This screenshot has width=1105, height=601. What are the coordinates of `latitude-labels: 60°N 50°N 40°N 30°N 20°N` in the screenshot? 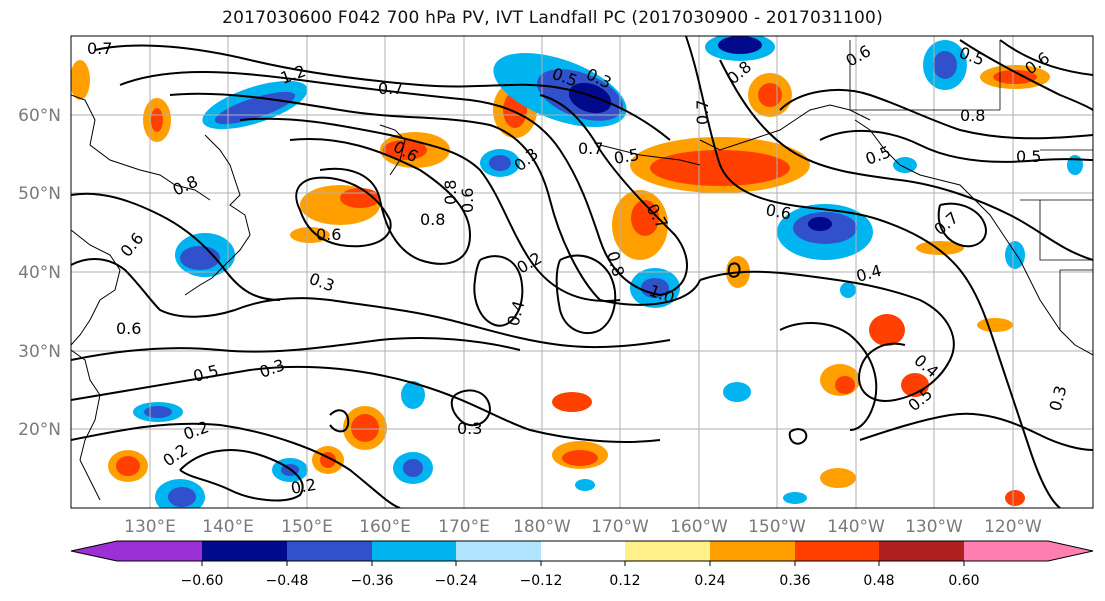 It's located at (39, 273).